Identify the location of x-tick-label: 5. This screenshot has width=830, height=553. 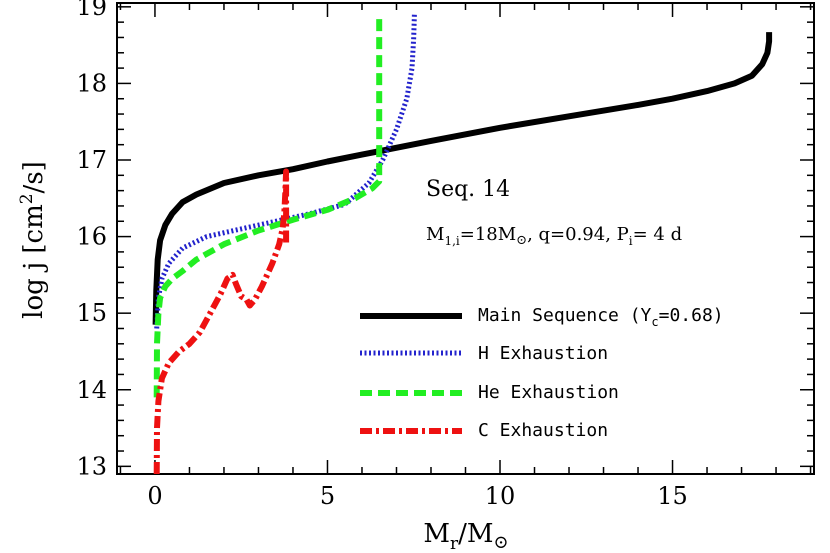
(327, 496).